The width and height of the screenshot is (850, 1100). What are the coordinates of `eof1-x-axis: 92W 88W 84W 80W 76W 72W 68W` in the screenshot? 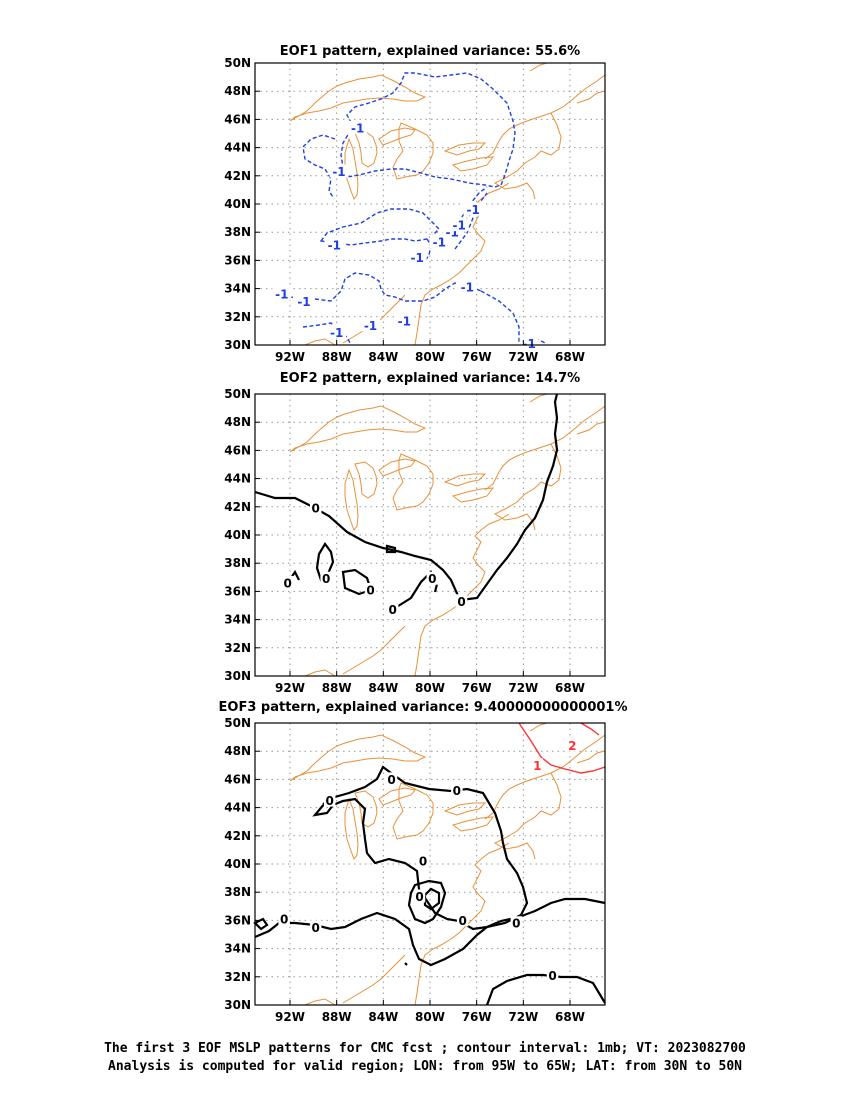 It's located at (430, 352).